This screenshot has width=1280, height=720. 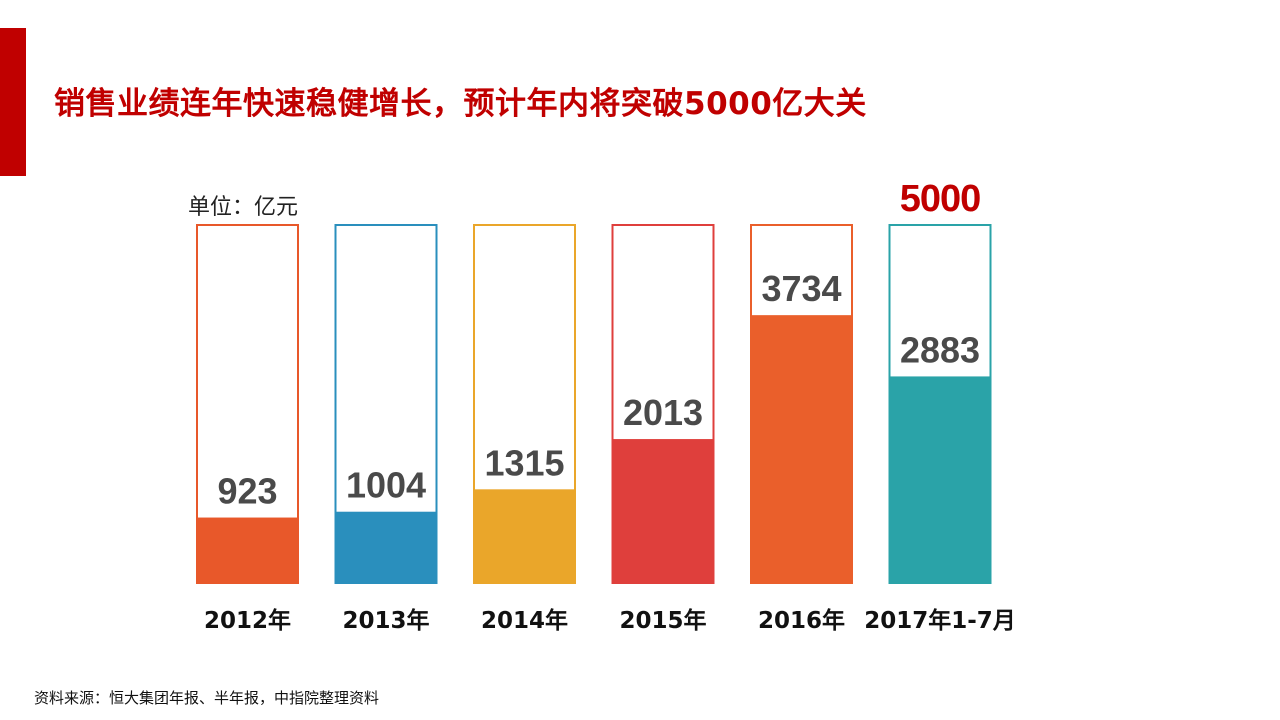 I want to click on category-label: 2014年, so click(x=524, y=620).